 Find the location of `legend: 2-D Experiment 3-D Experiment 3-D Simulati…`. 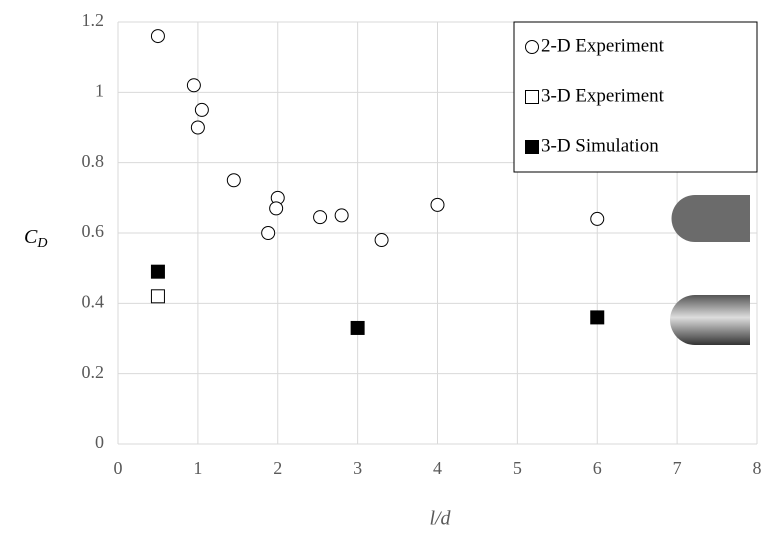

legend: 2-D Experiment 3-D Experiment 3-D Simulati… is located at coordinates (595, 95).